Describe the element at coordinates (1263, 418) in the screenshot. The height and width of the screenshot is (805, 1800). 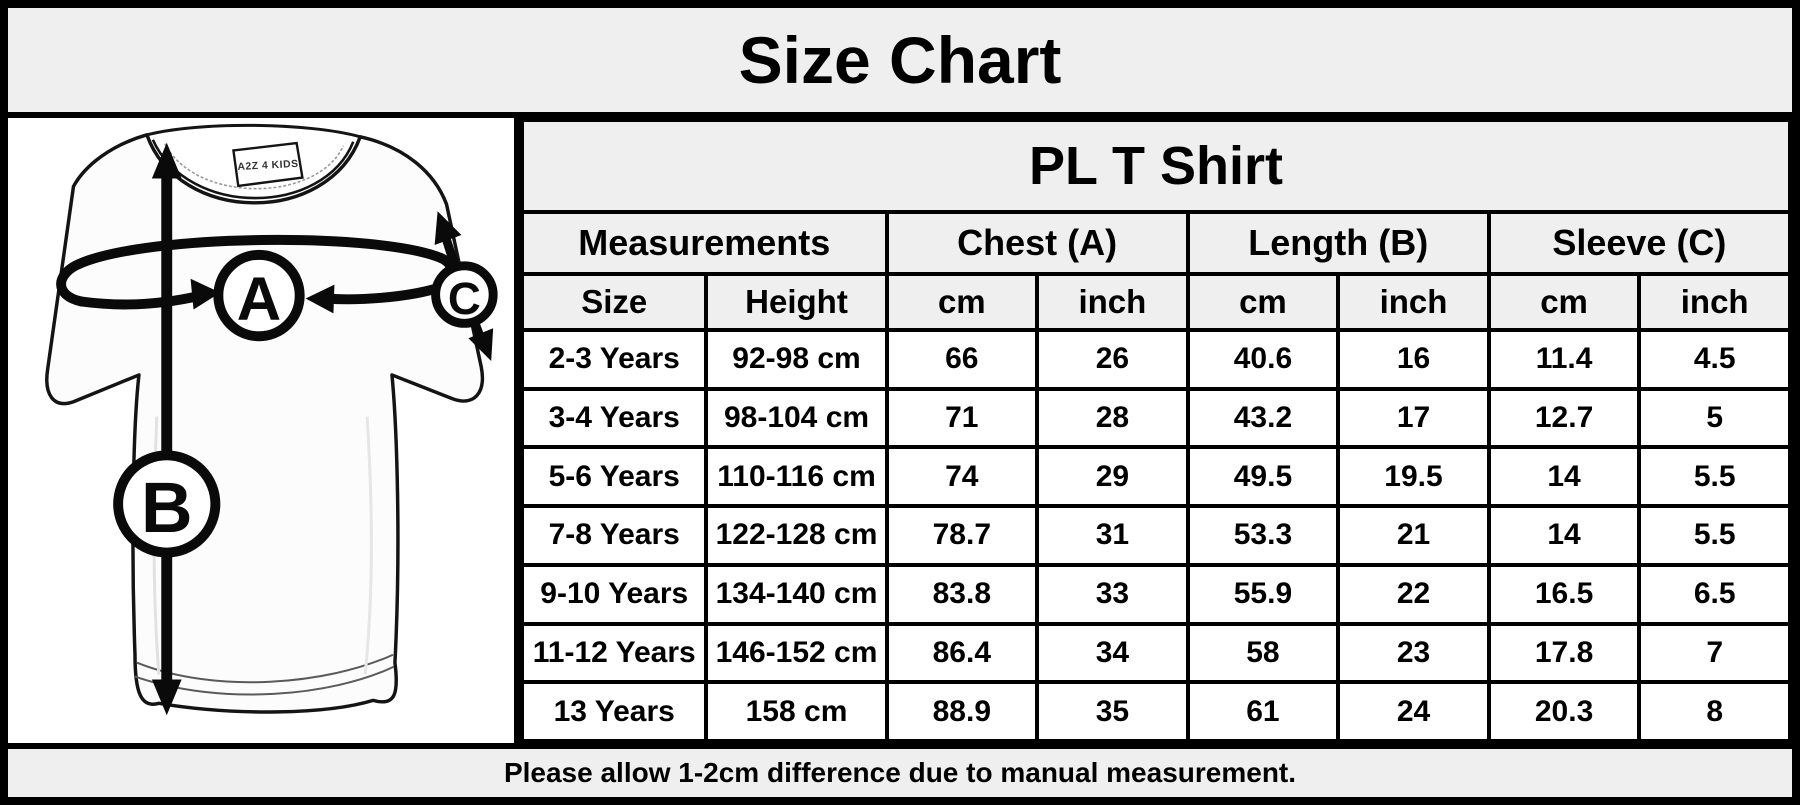
I see `value-cell: 43.2` at that location.